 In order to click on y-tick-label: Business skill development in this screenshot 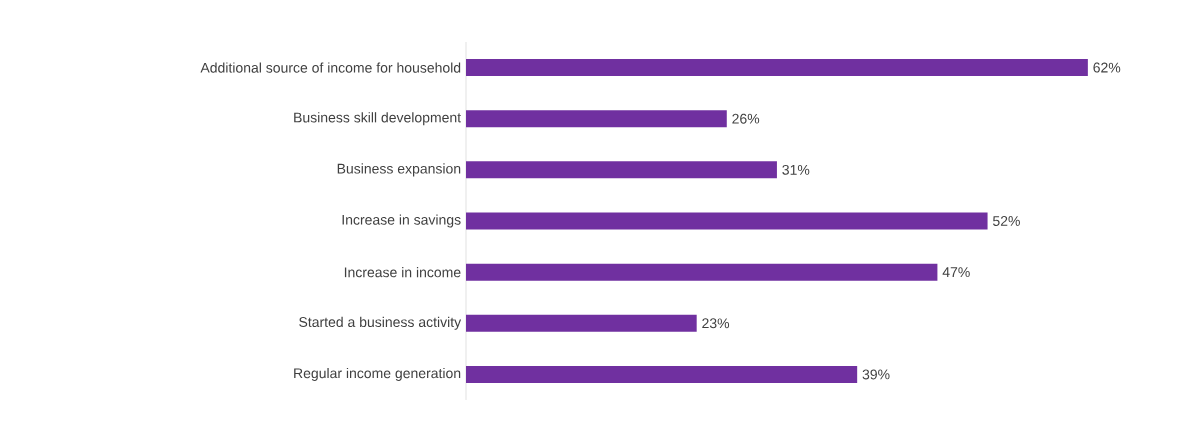, I will do `click(377, 119)`.